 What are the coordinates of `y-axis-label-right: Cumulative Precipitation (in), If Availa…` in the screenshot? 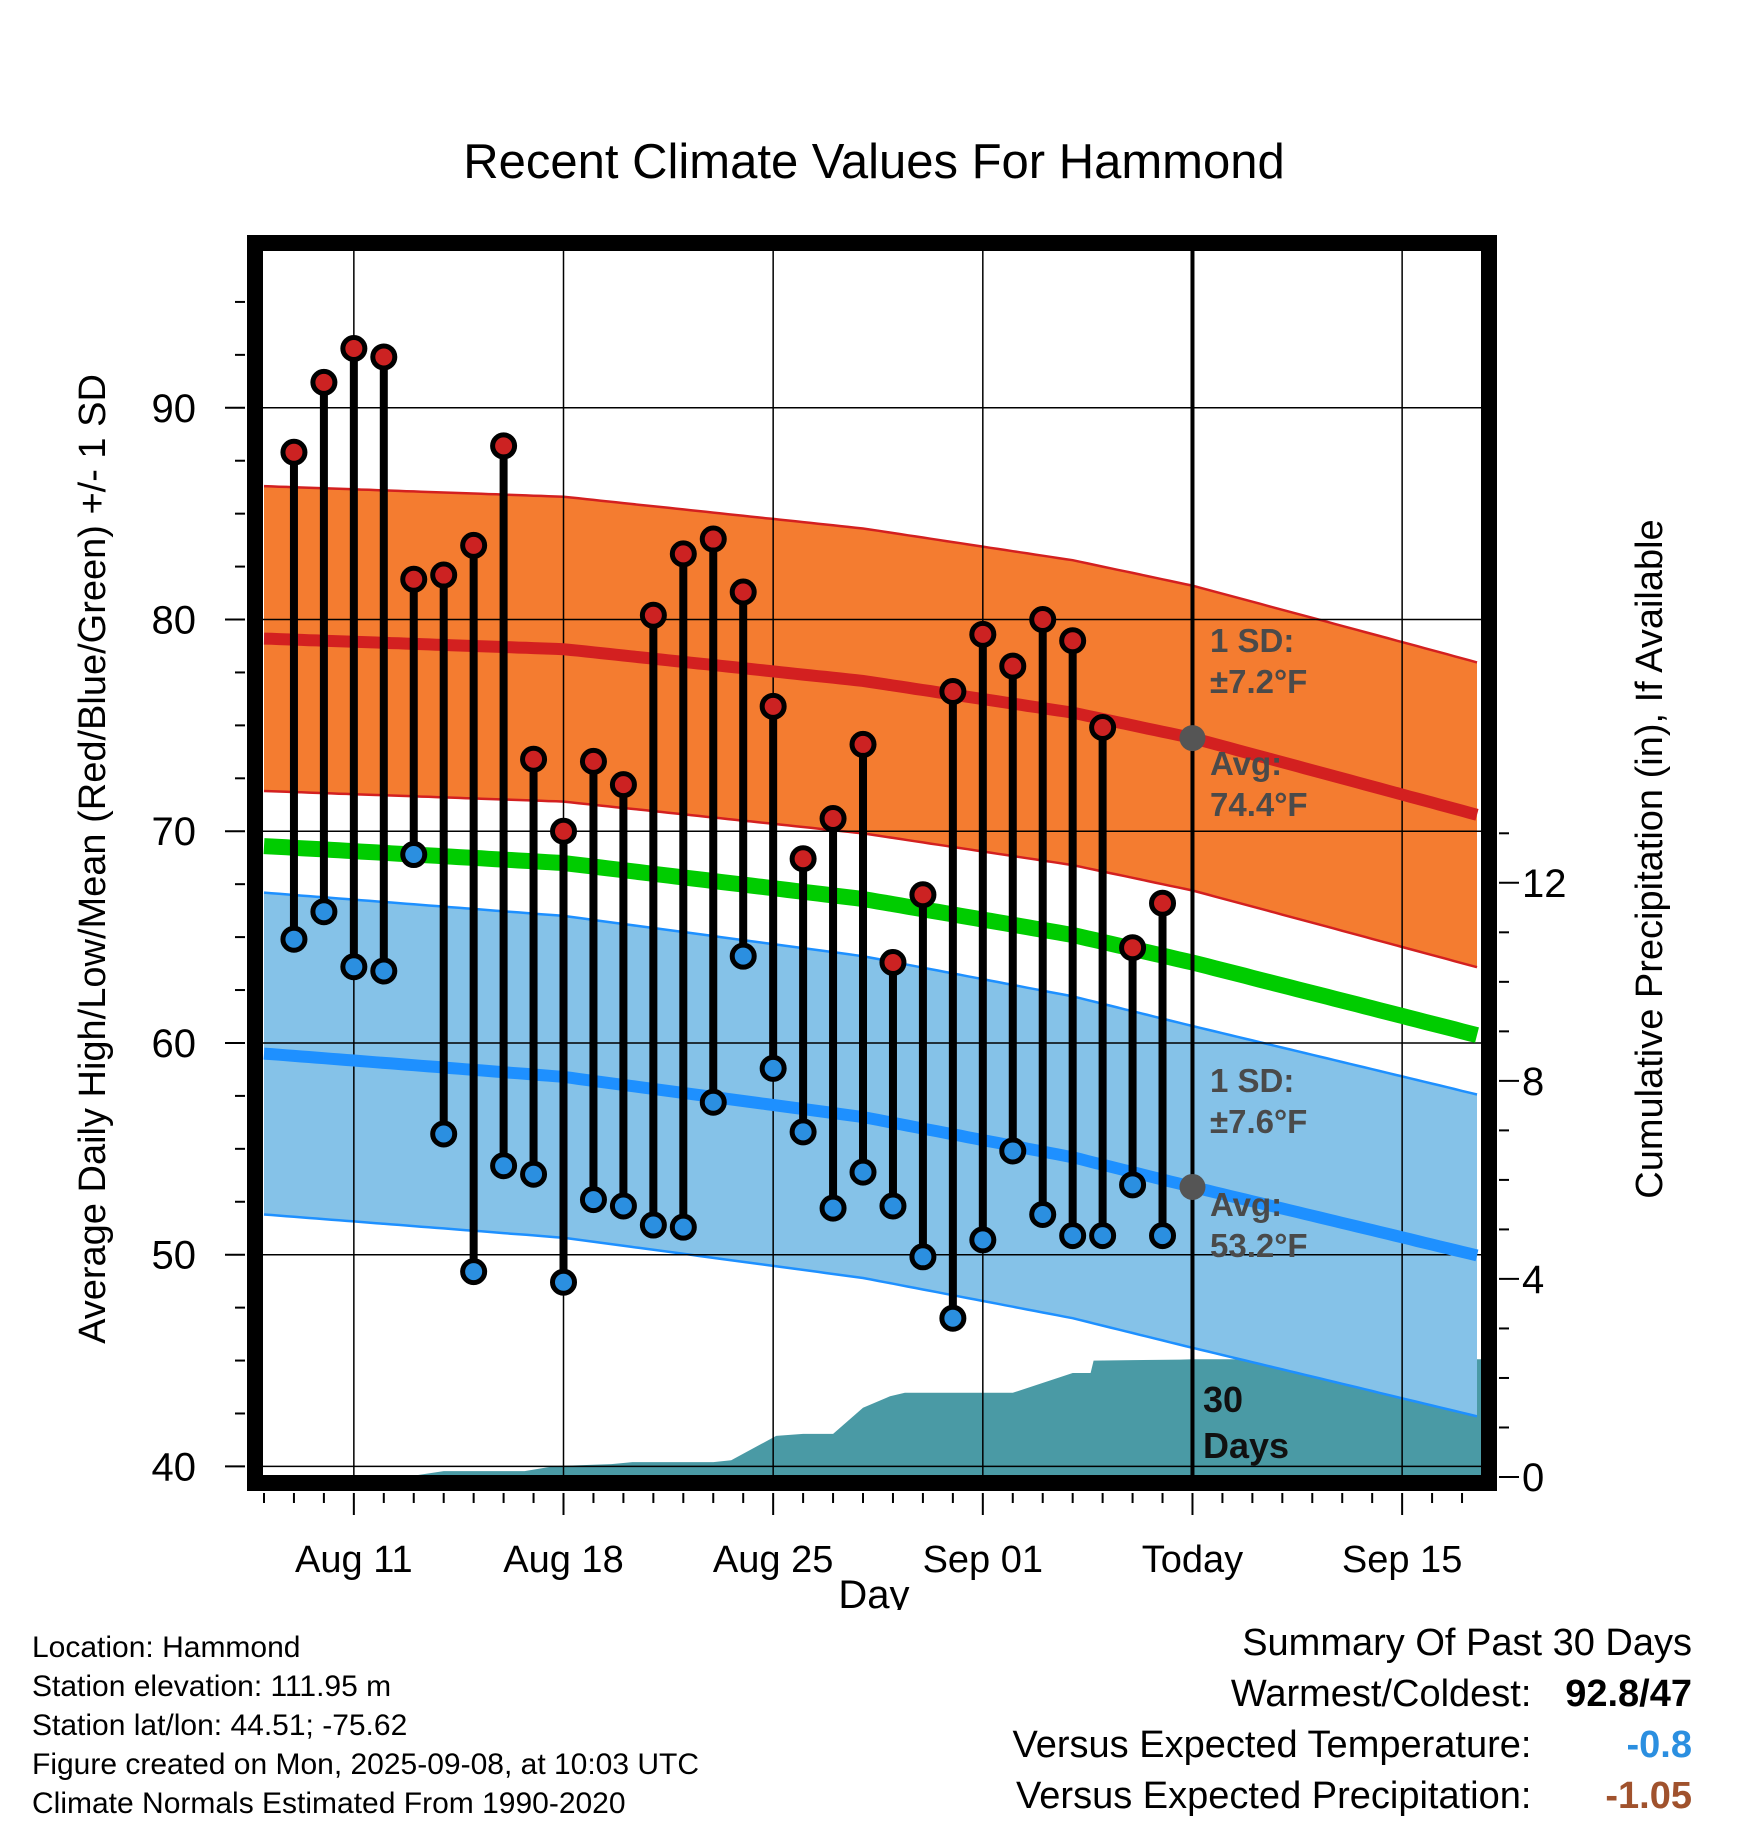 It's located at (1650, 858).